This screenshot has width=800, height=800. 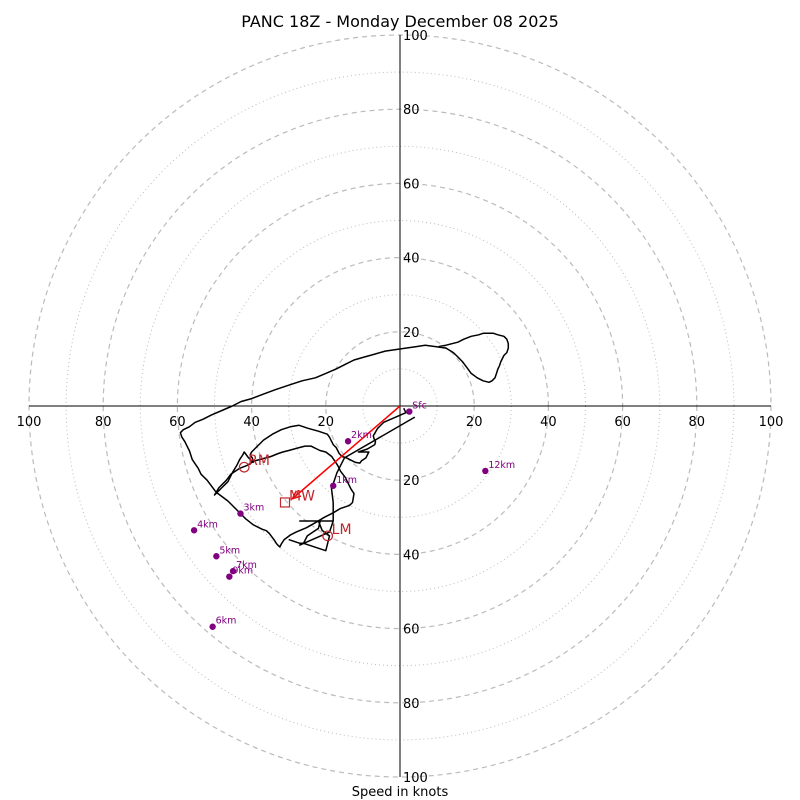 I want to click on storm-marker-mw, so click(x=285, y=502).